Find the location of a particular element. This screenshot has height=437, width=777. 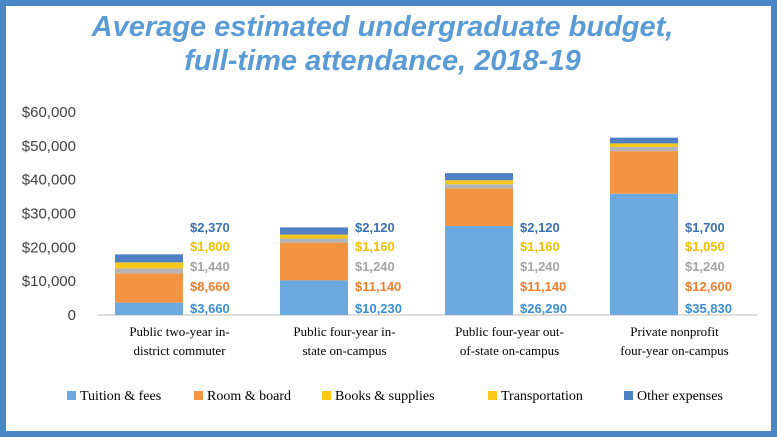

category-label: of-state on-campus is located at coordinates (509, 350).